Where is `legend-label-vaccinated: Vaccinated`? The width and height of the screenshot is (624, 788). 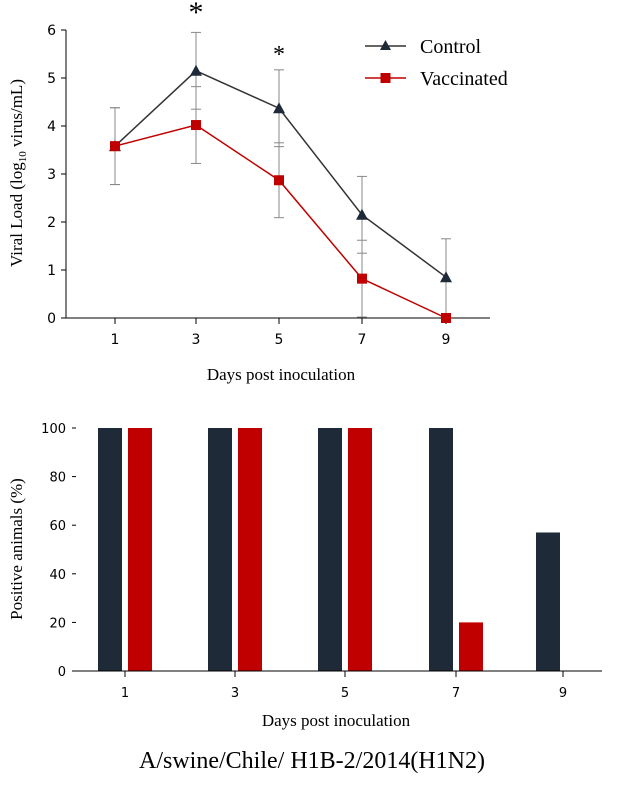
legend-label-vaccinated: Vaccinated is located at coordinates (464, 79).